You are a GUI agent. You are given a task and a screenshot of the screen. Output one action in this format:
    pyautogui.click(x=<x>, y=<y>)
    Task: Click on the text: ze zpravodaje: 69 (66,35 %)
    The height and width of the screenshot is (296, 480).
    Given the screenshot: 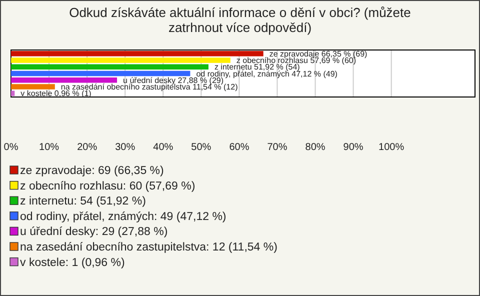 What is the action you would take?
    pyautogui.click(x=92, y=171)
    